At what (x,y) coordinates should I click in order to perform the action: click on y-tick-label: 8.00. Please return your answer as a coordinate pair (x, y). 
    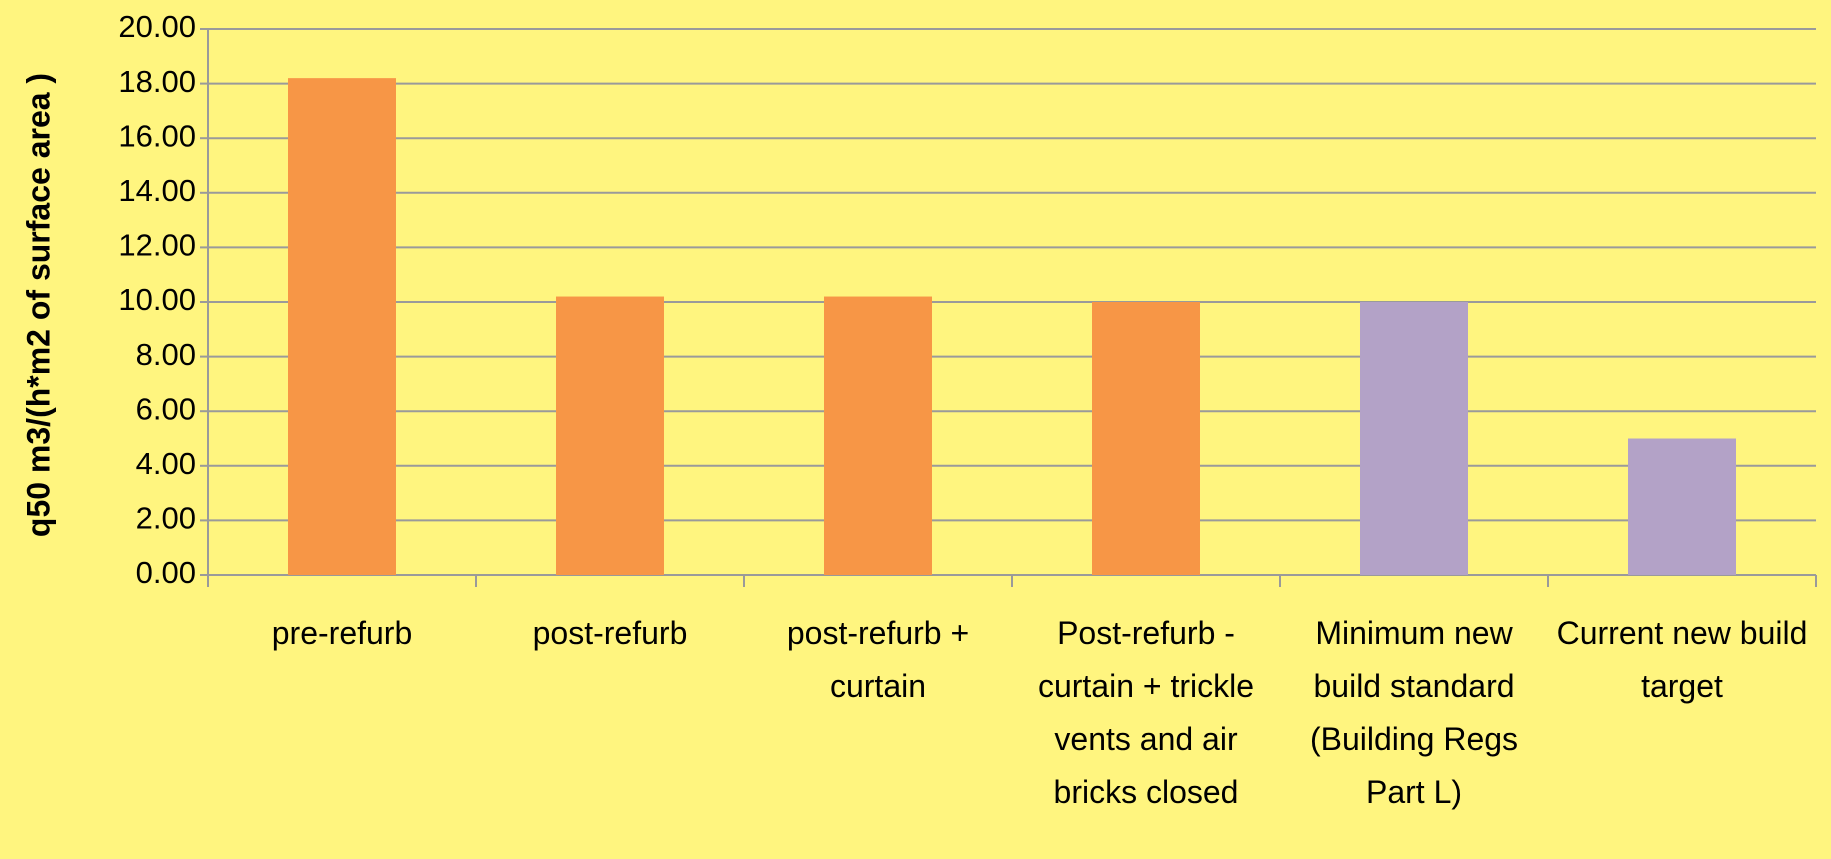
    Looking at the image, I should click on (166, 354).